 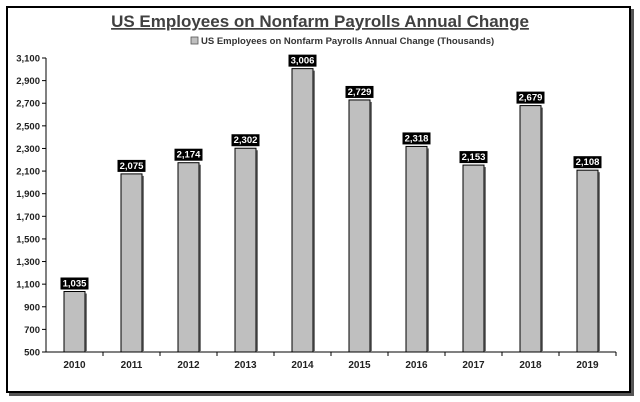 I want to click on y-tick-label: 1,100, so click(x=28, y=285).